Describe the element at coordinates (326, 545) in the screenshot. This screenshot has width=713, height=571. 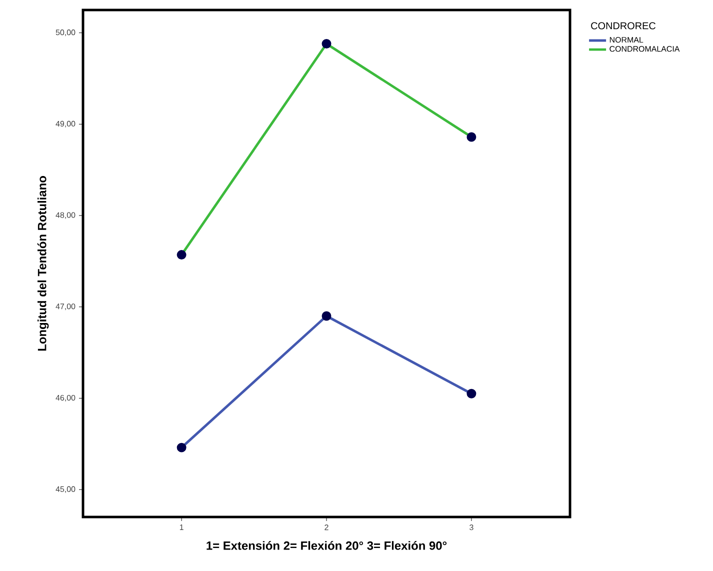
I see `x-axis-title: 1= Extensión 2= Flexión 20° 3= Flexión 90°` at that location.